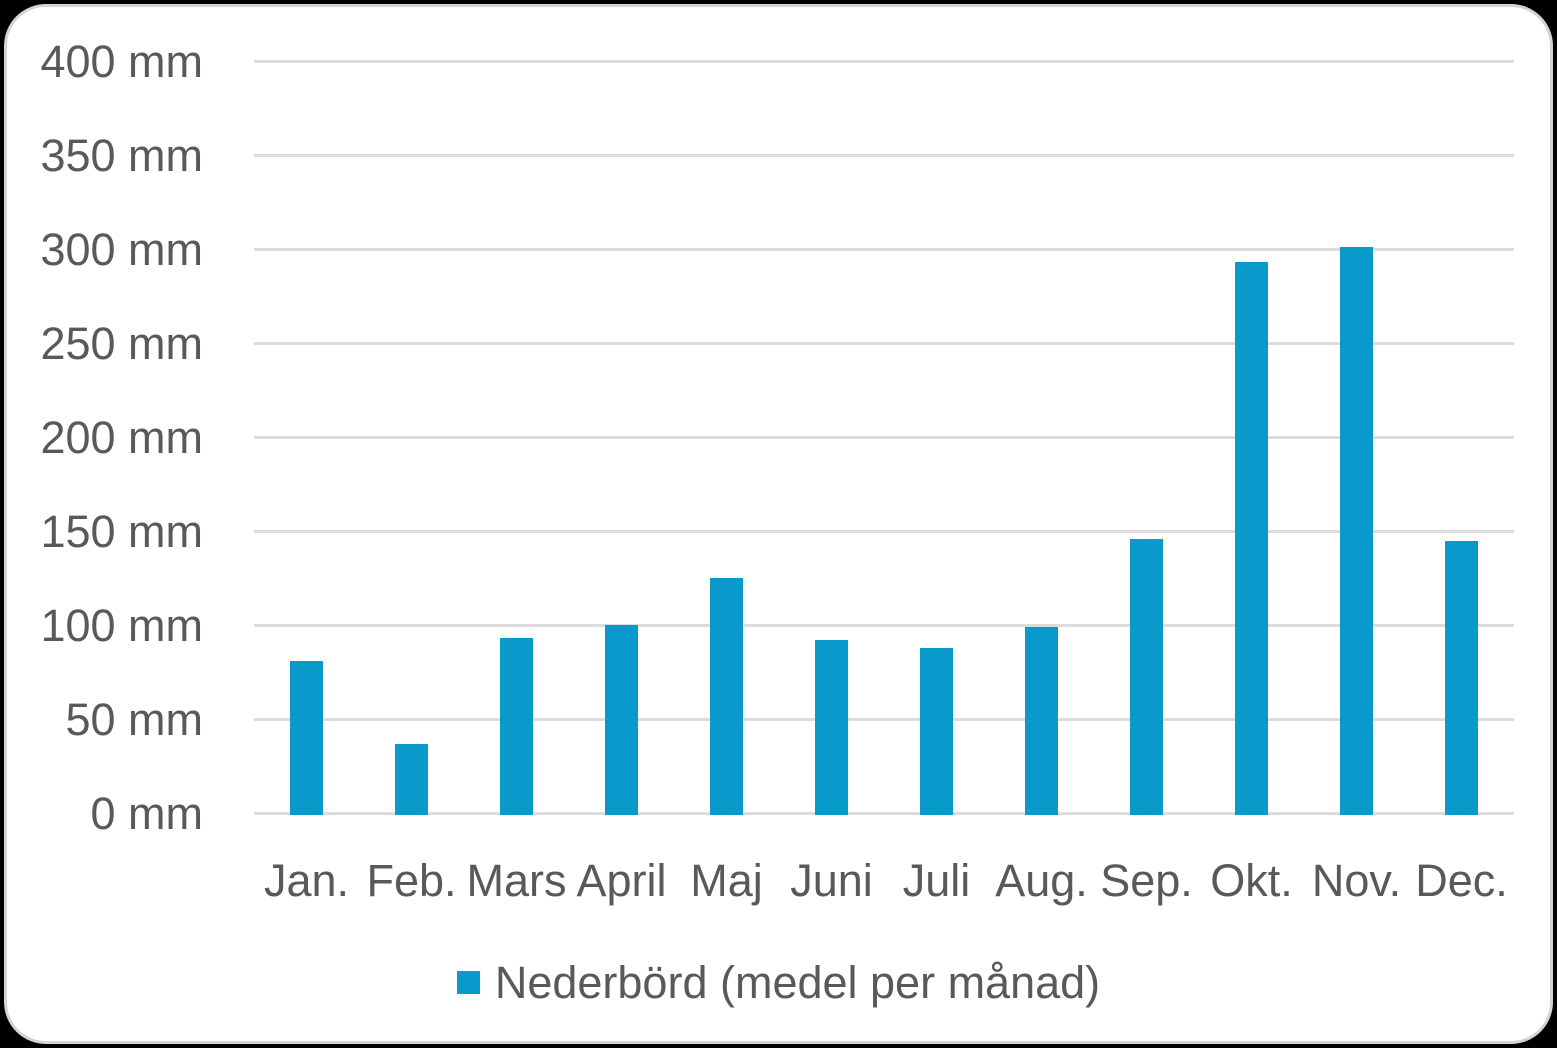  Describe the element at coordinates (306, 737) in the screenshot. I see `bar-jan` at that location.